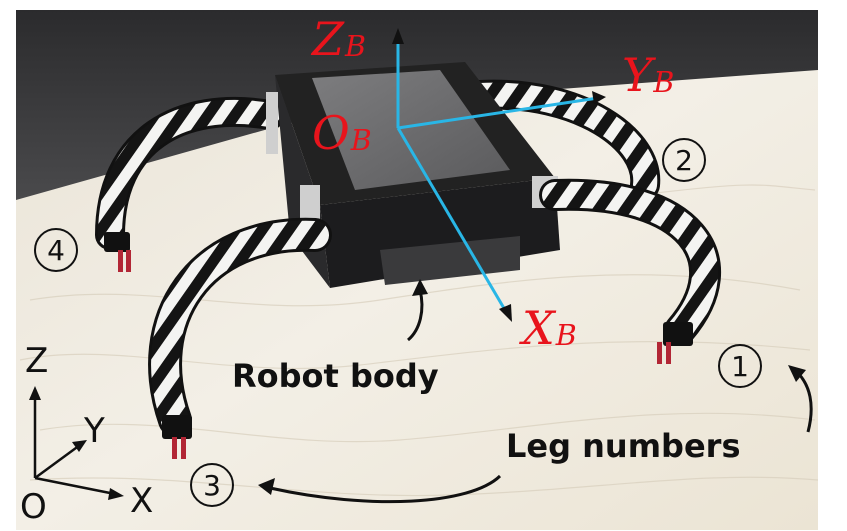  What do you see at coordinates (37, 361) in the screenshot?
I see `world-z-label: Z` at bounding box center [37, 361].